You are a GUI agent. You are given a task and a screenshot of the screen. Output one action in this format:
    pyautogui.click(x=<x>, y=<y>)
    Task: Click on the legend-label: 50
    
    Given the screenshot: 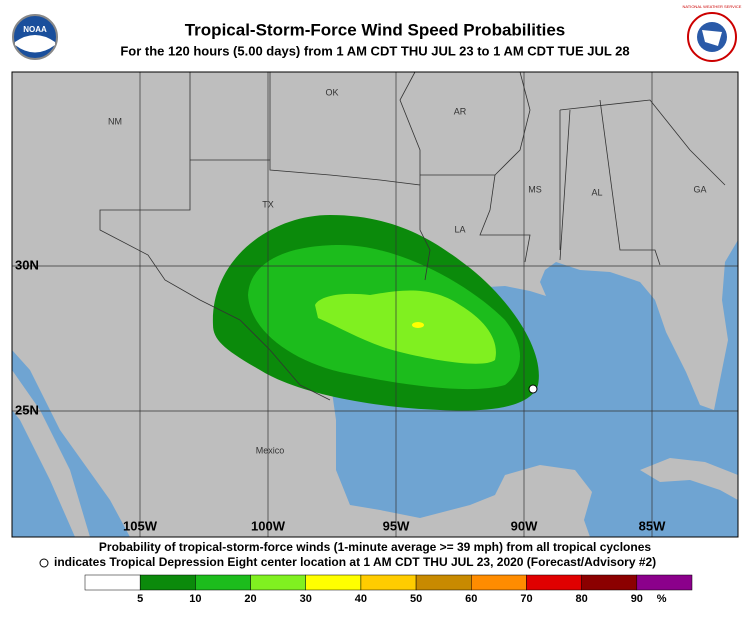 What is the action you would take?
    pyautogui.click(x=416, y=599)
    